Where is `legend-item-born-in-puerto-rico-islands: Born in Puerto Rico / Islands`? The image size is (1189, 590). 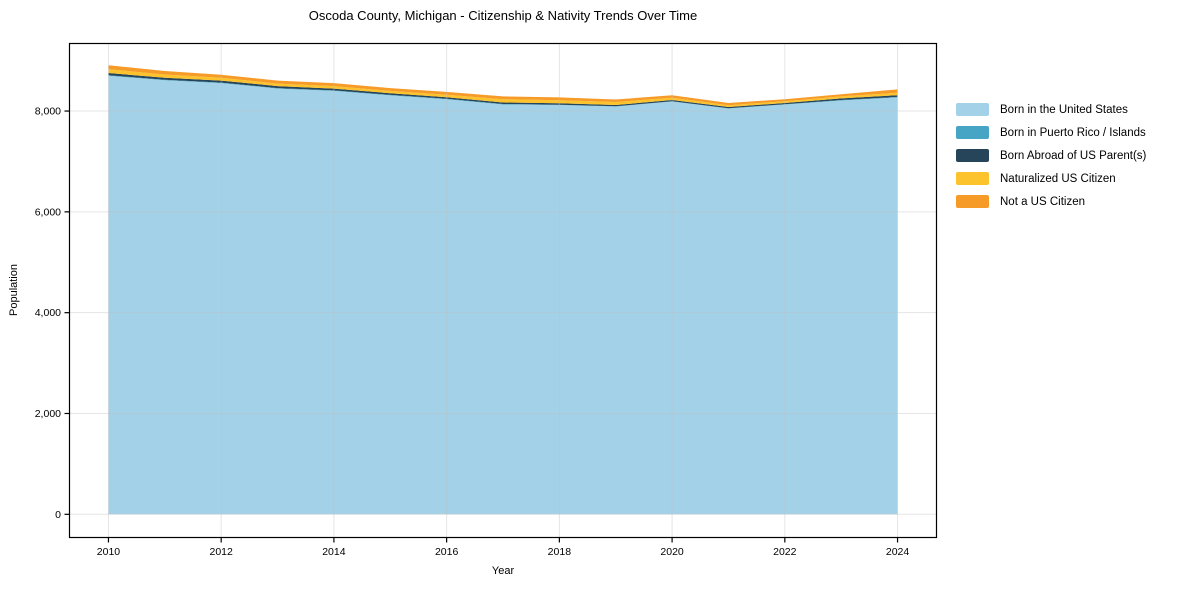 legend-item-born-in-puerto-rico-islands: Born in Puerto Rico / Islands is located at coordinates (1051, 132).